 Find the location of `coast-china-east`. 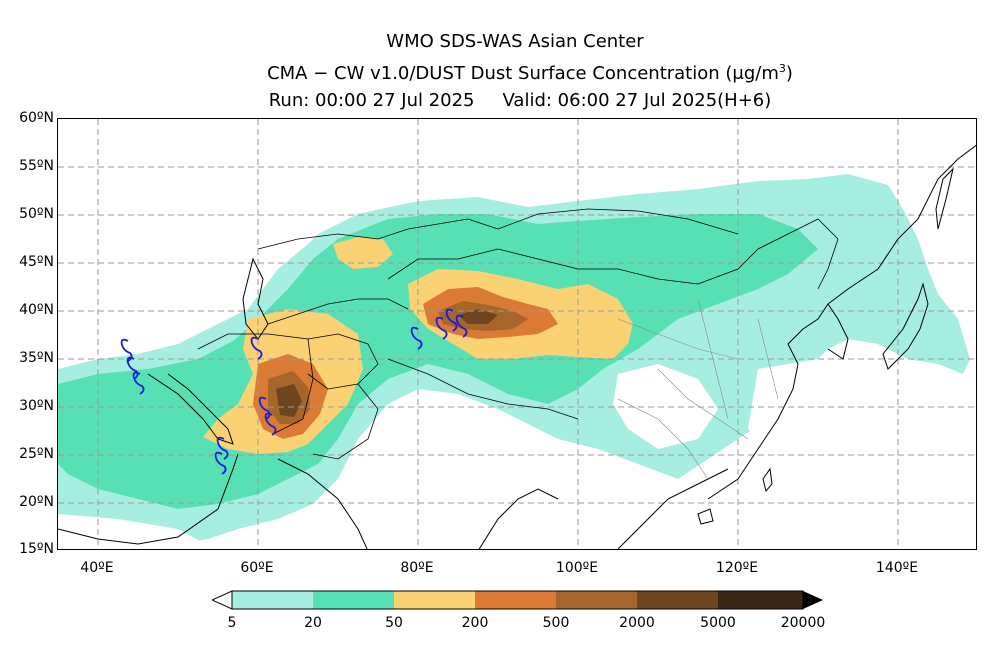

coast-china-east is located at coordinates (768, 401).